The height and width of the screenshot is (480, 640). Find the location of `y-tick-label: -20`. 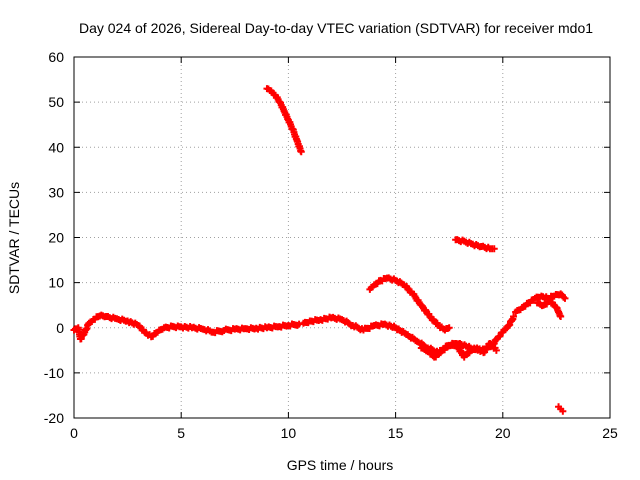

y-tick-label: -20 is located at coordinates (54, 418).